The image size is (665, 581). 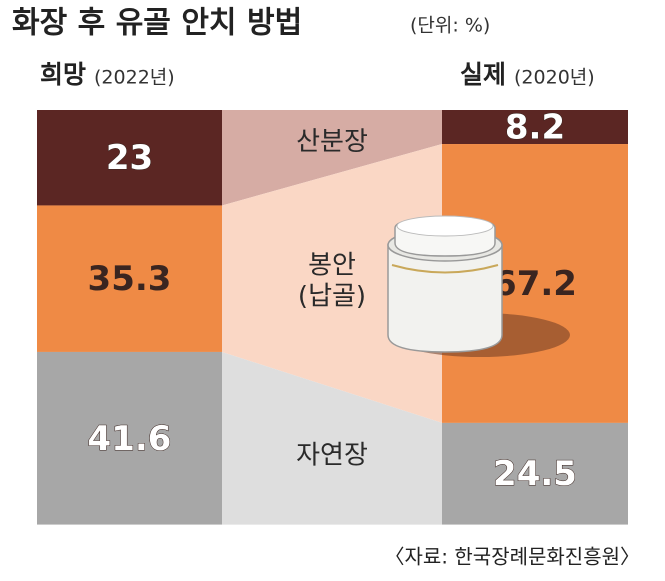 What do you see at coordinates (134, 78) in the screenshot?
I see `column-note: (2022년)` at bounding box center [134, 78].